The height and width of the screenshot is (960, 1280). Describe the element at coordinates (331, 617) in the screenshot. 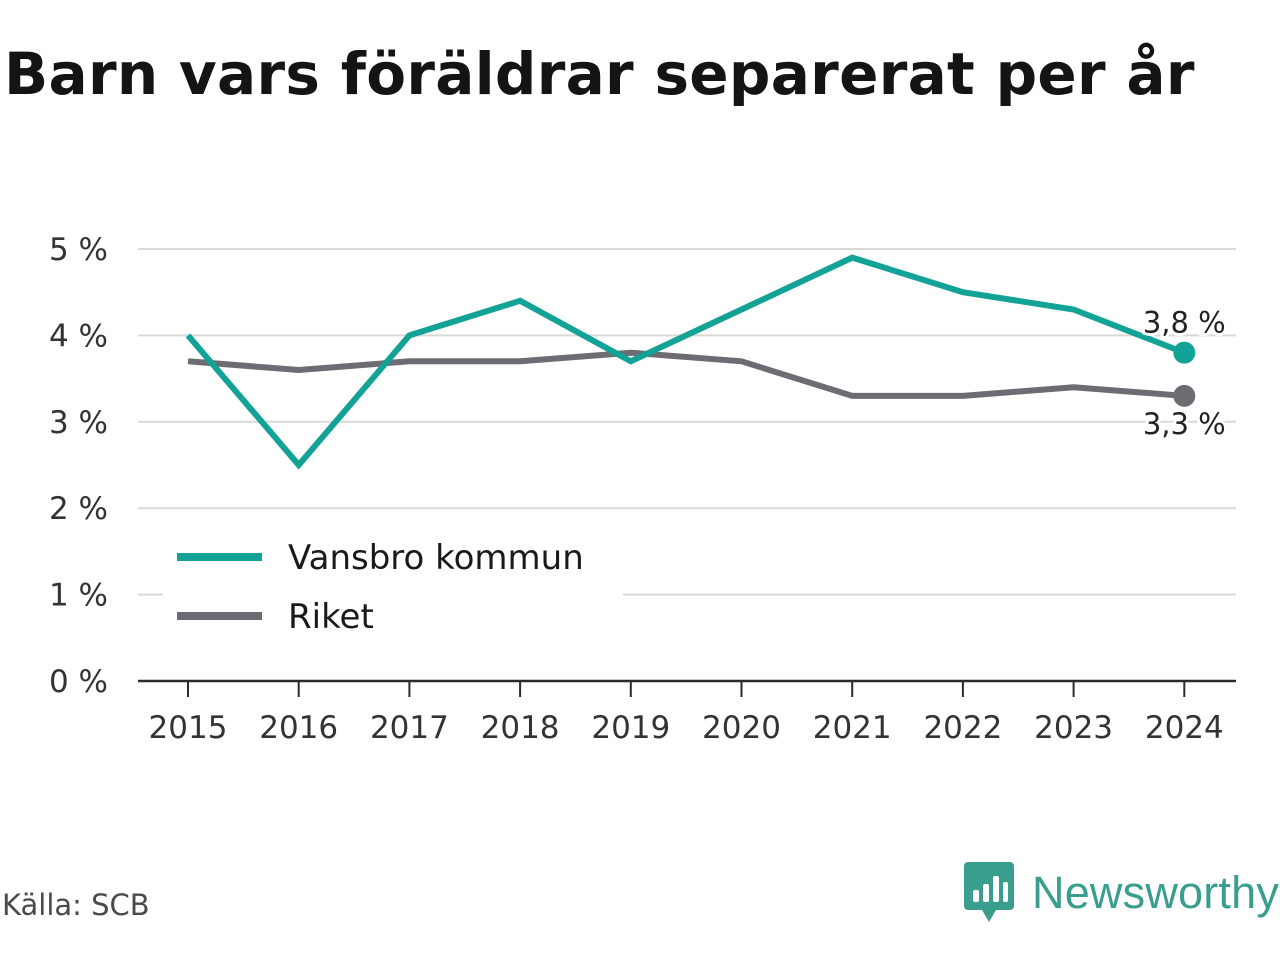

I see `legend-label: Riket` at that location.